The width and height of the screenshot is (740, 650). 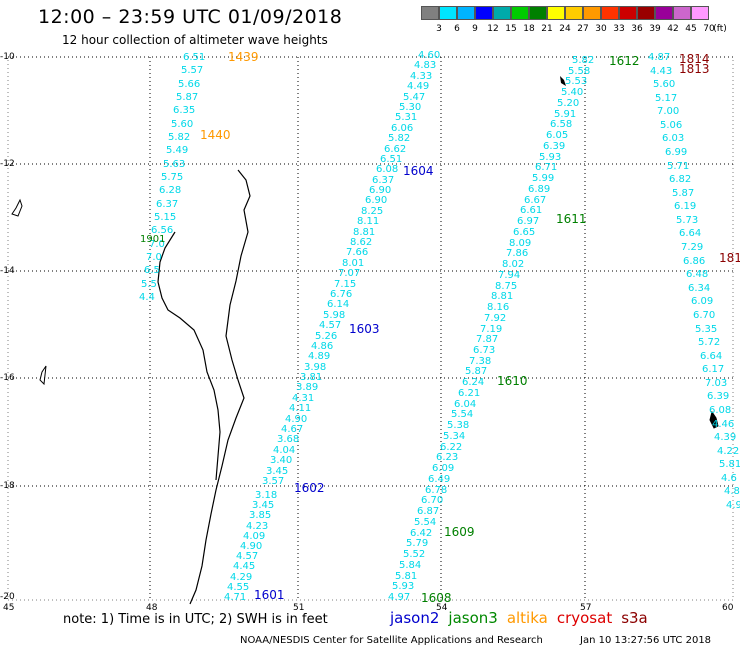 I want to click on wave-height-value: 7.38, so click(x=480, y=361).